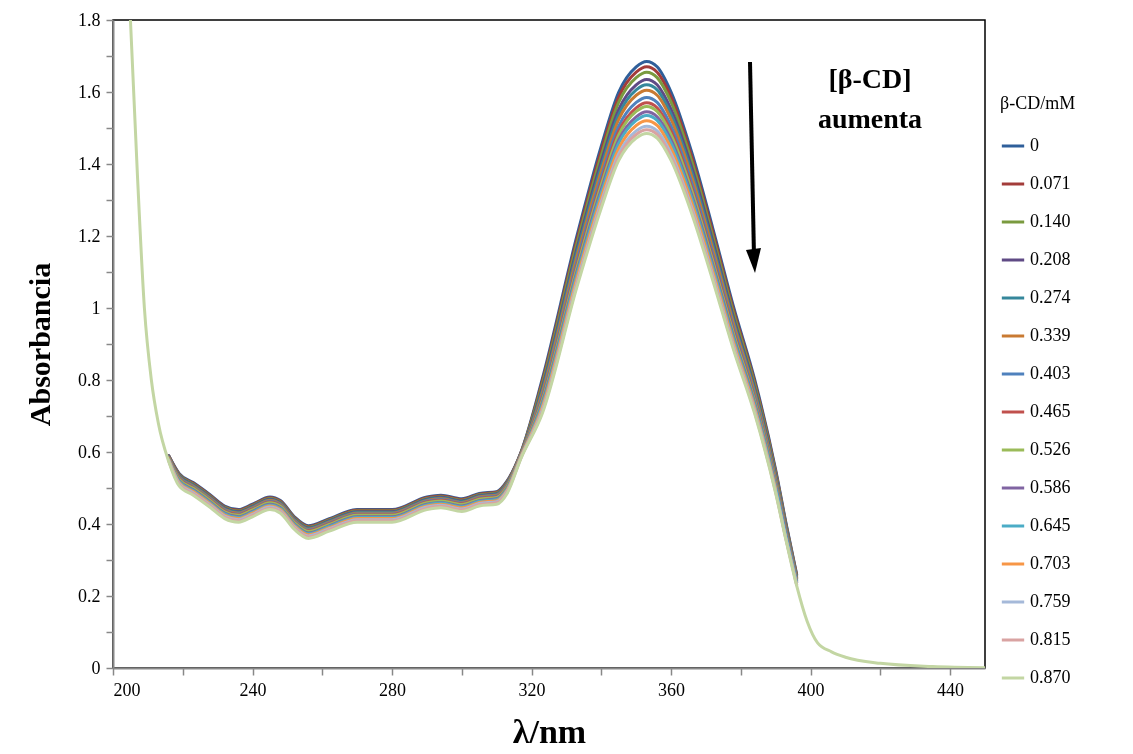 The height and width of the screenshot is (754, 1133). Describe the element at coordinates (89, 451) in the screenshot. I see `y-tick-label: 0.6` at that location.